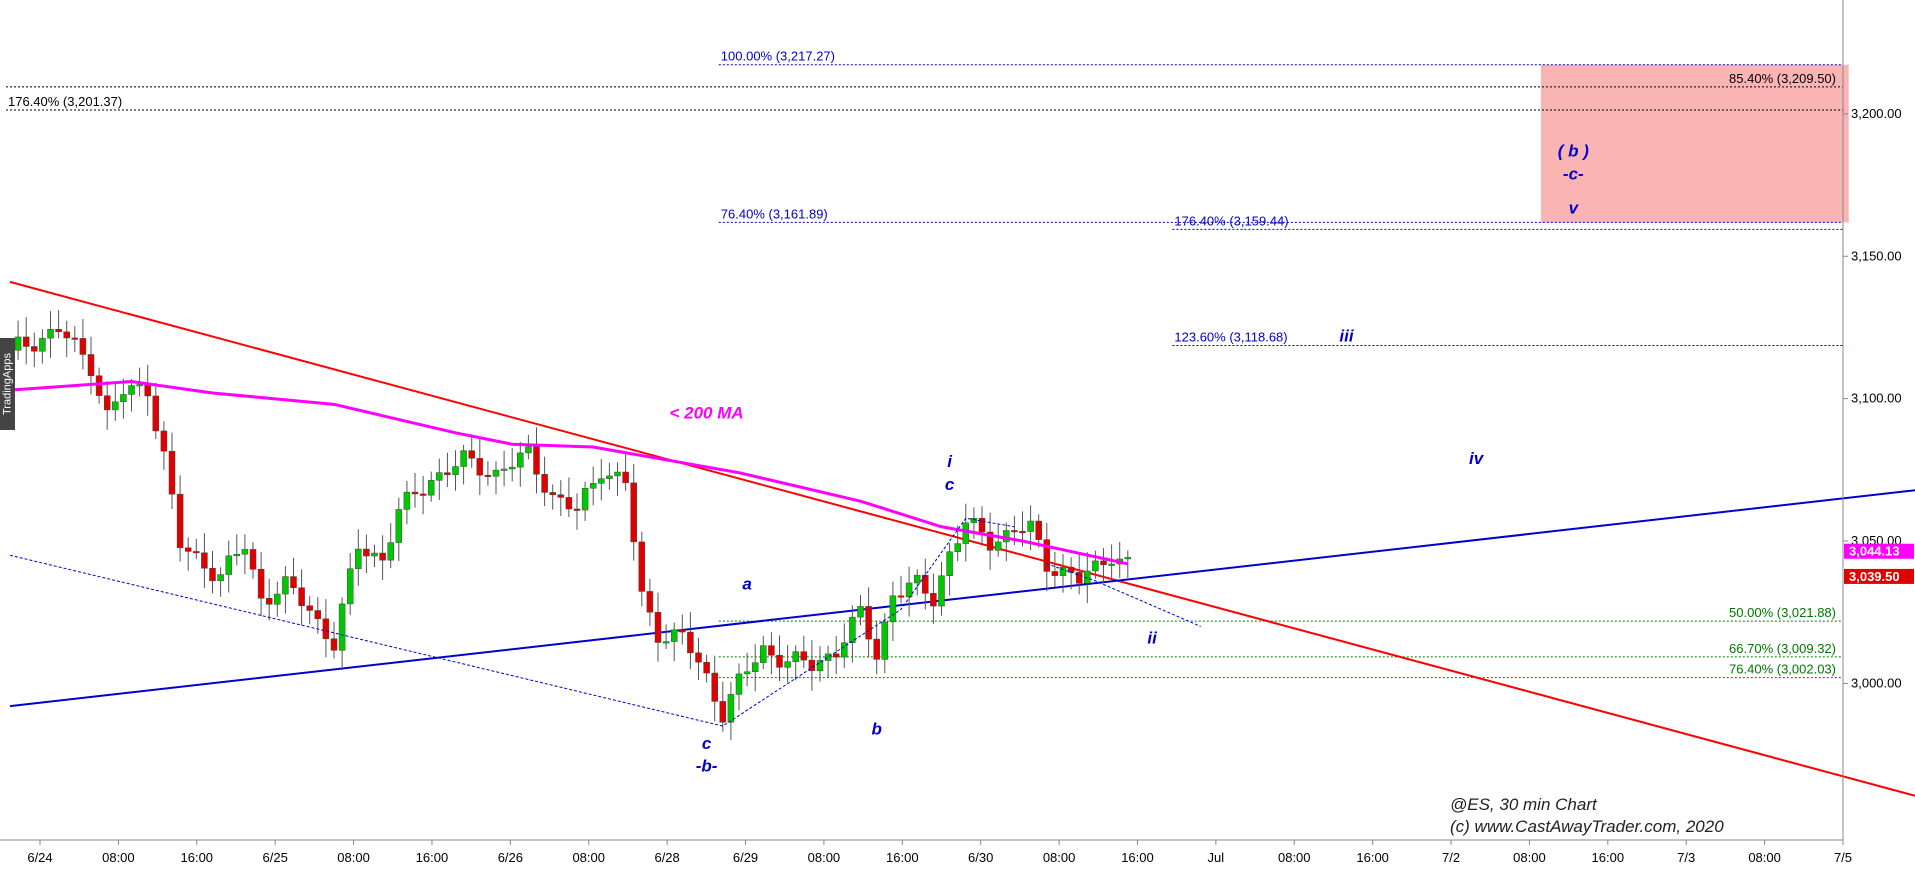 This screenshot has height=878, width=1915. What do you see at coordinates (778, 56) in the screenshot?
I see `fib-label: 100.00% (3,217.27)` at bounding box center [778, 56].